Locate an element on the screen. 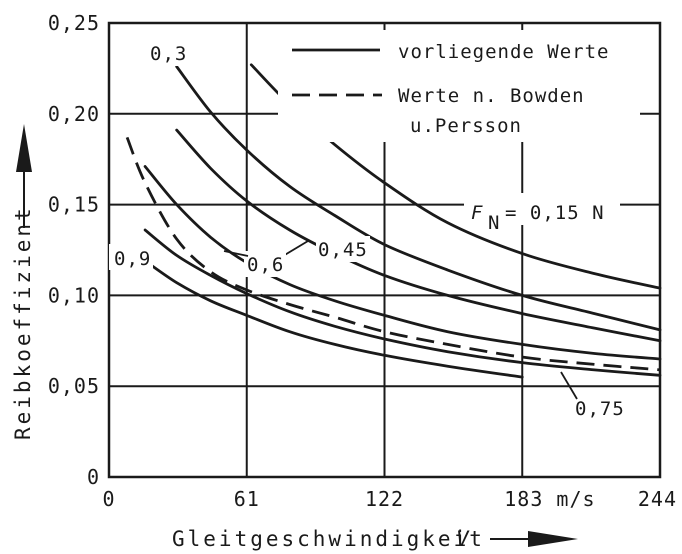 The height and width of the screenshot is (554, 682). y-tick-label-1: 0,05 is located at coordinates (74, 386).